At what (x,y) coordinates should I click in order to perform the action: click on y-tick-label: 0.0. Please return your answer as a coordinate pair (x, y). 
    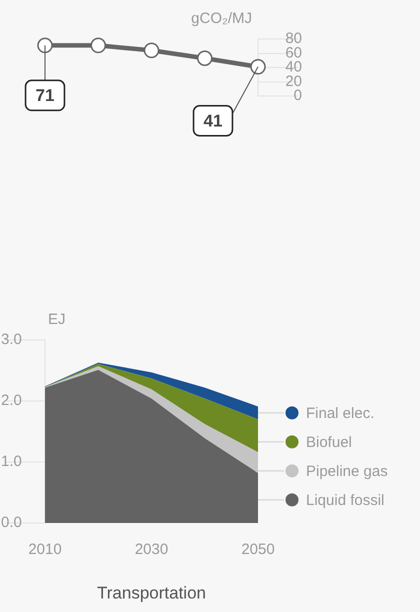
    Looking at the image, I should click on (11, 523).